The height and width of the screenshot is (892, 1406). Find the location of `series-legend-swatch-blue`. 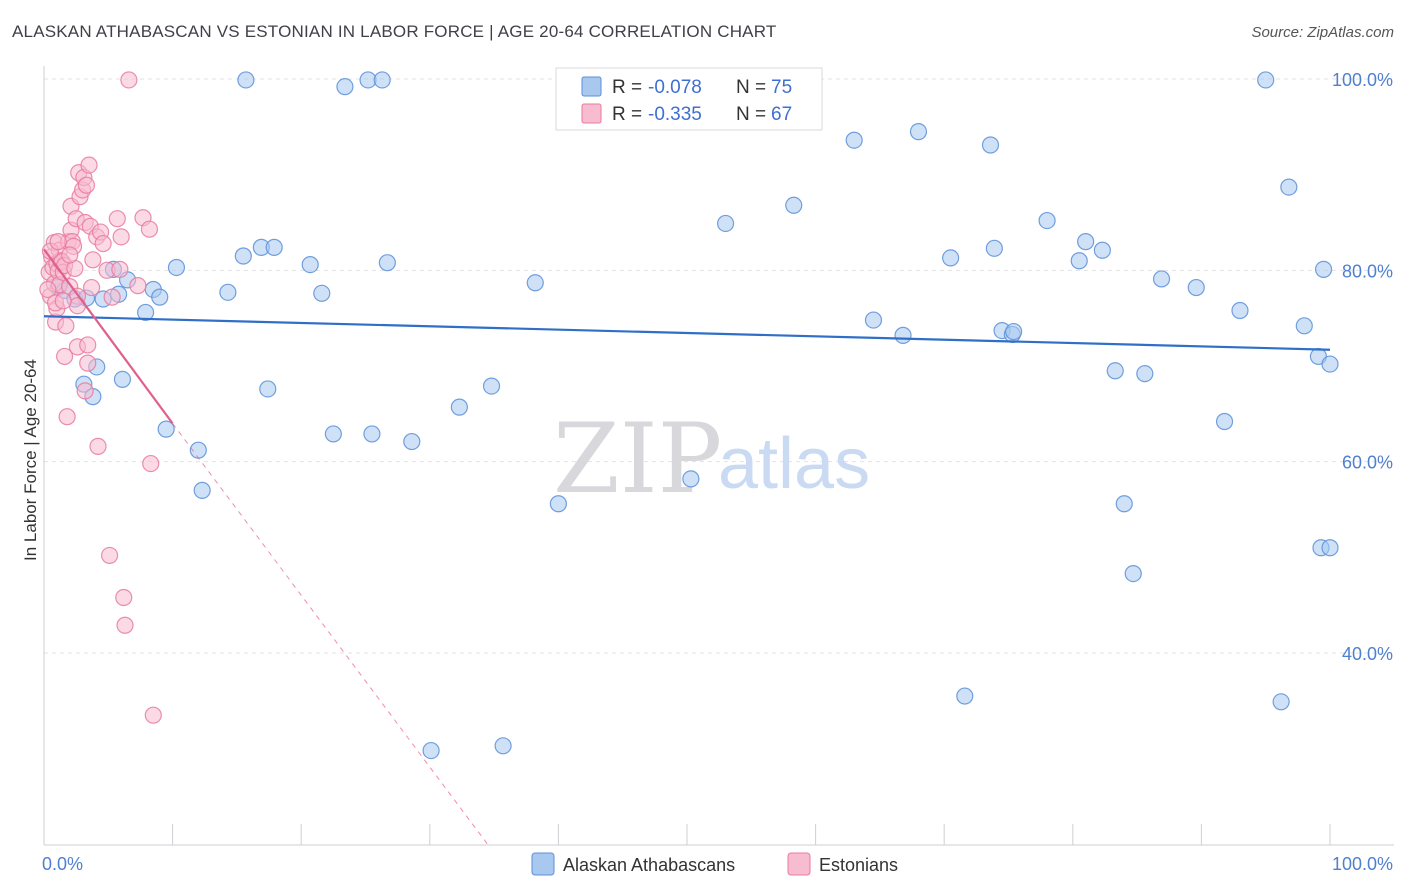

series-legend-swatch-blue is located at coordinates (543, 864).